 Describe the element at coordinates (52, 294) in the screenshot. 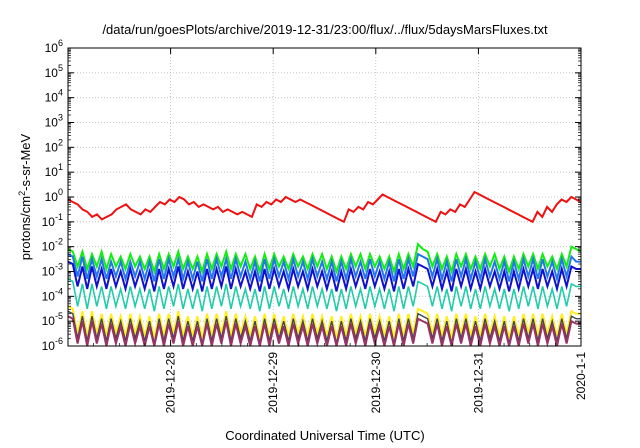

I see `y-tick-label: 10⁻⁴` at that location.